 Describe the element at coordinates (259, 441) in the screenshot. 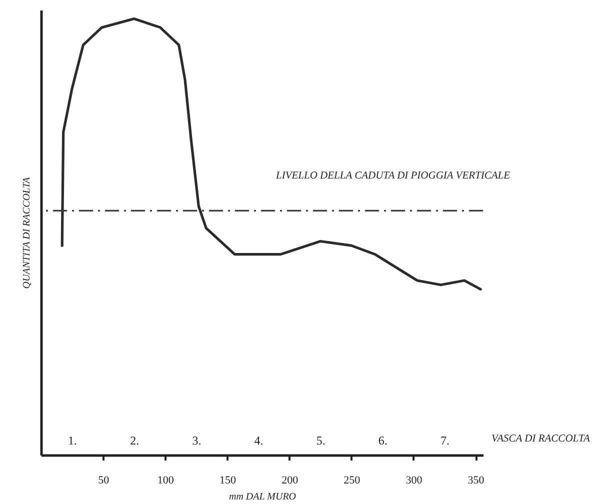

I see `x2-tick-label: 4.` at that location.